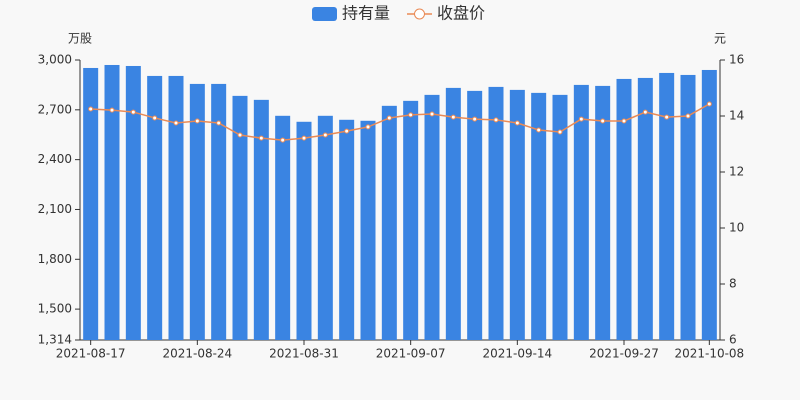 Image resolution: width=800 pixels, height=400 pixels. I want to click on y-tick-label: 2,400, so click(55, 159).